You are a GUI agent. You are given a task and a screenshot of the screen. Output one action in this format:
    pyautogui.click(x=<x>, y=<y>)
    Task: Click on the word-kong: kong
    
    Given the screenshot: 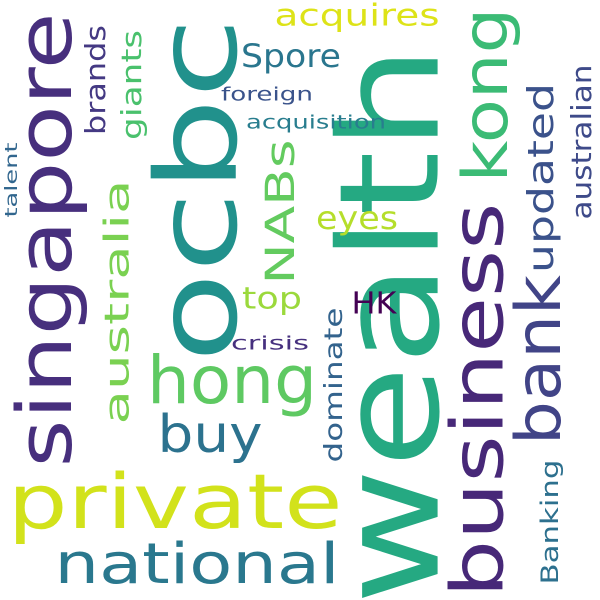 What is the action you would take?
    pyautogui.click(x=485, y=95)
    